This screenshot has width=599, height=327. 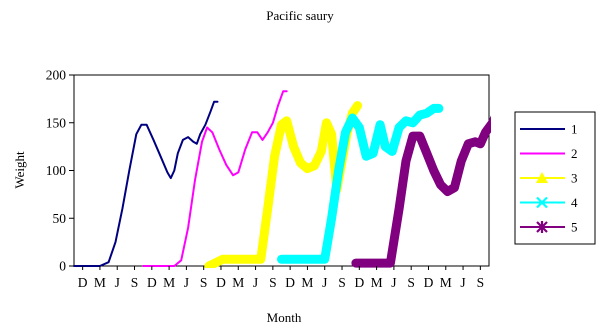 What do you see at coordinates (549, 202) in the screenshot?
I see `legend-item-4: 4` at bounding box center [549, 202].